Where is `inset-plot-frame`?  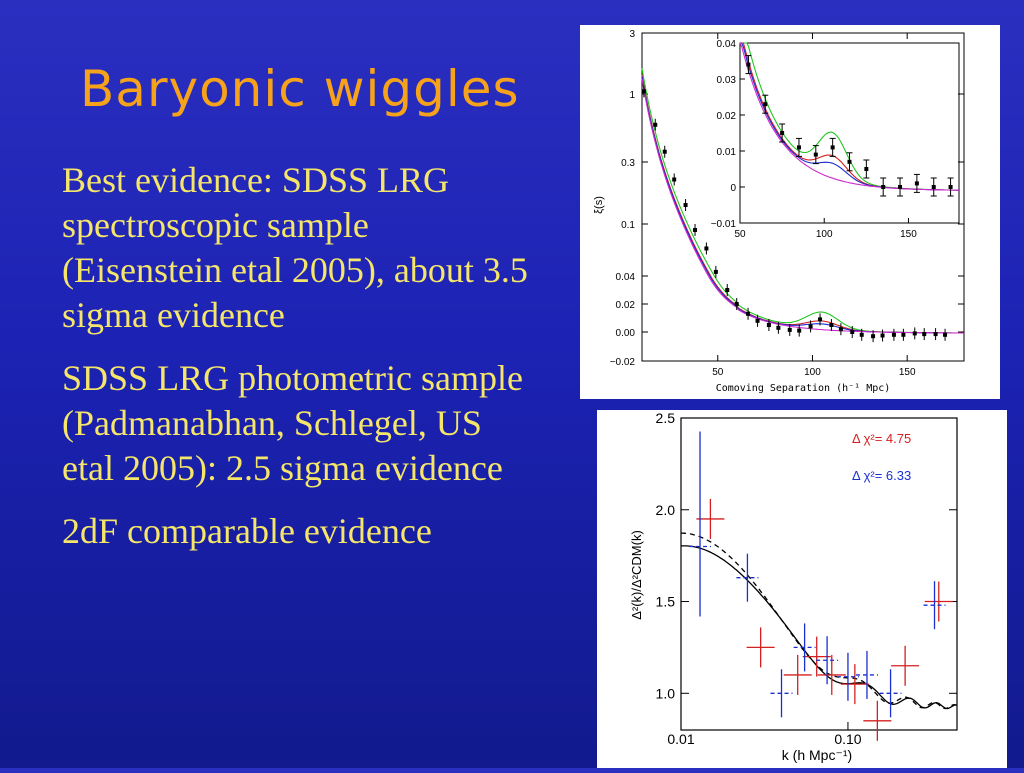 inset-plot-frame is located at coordinates (849, 133).